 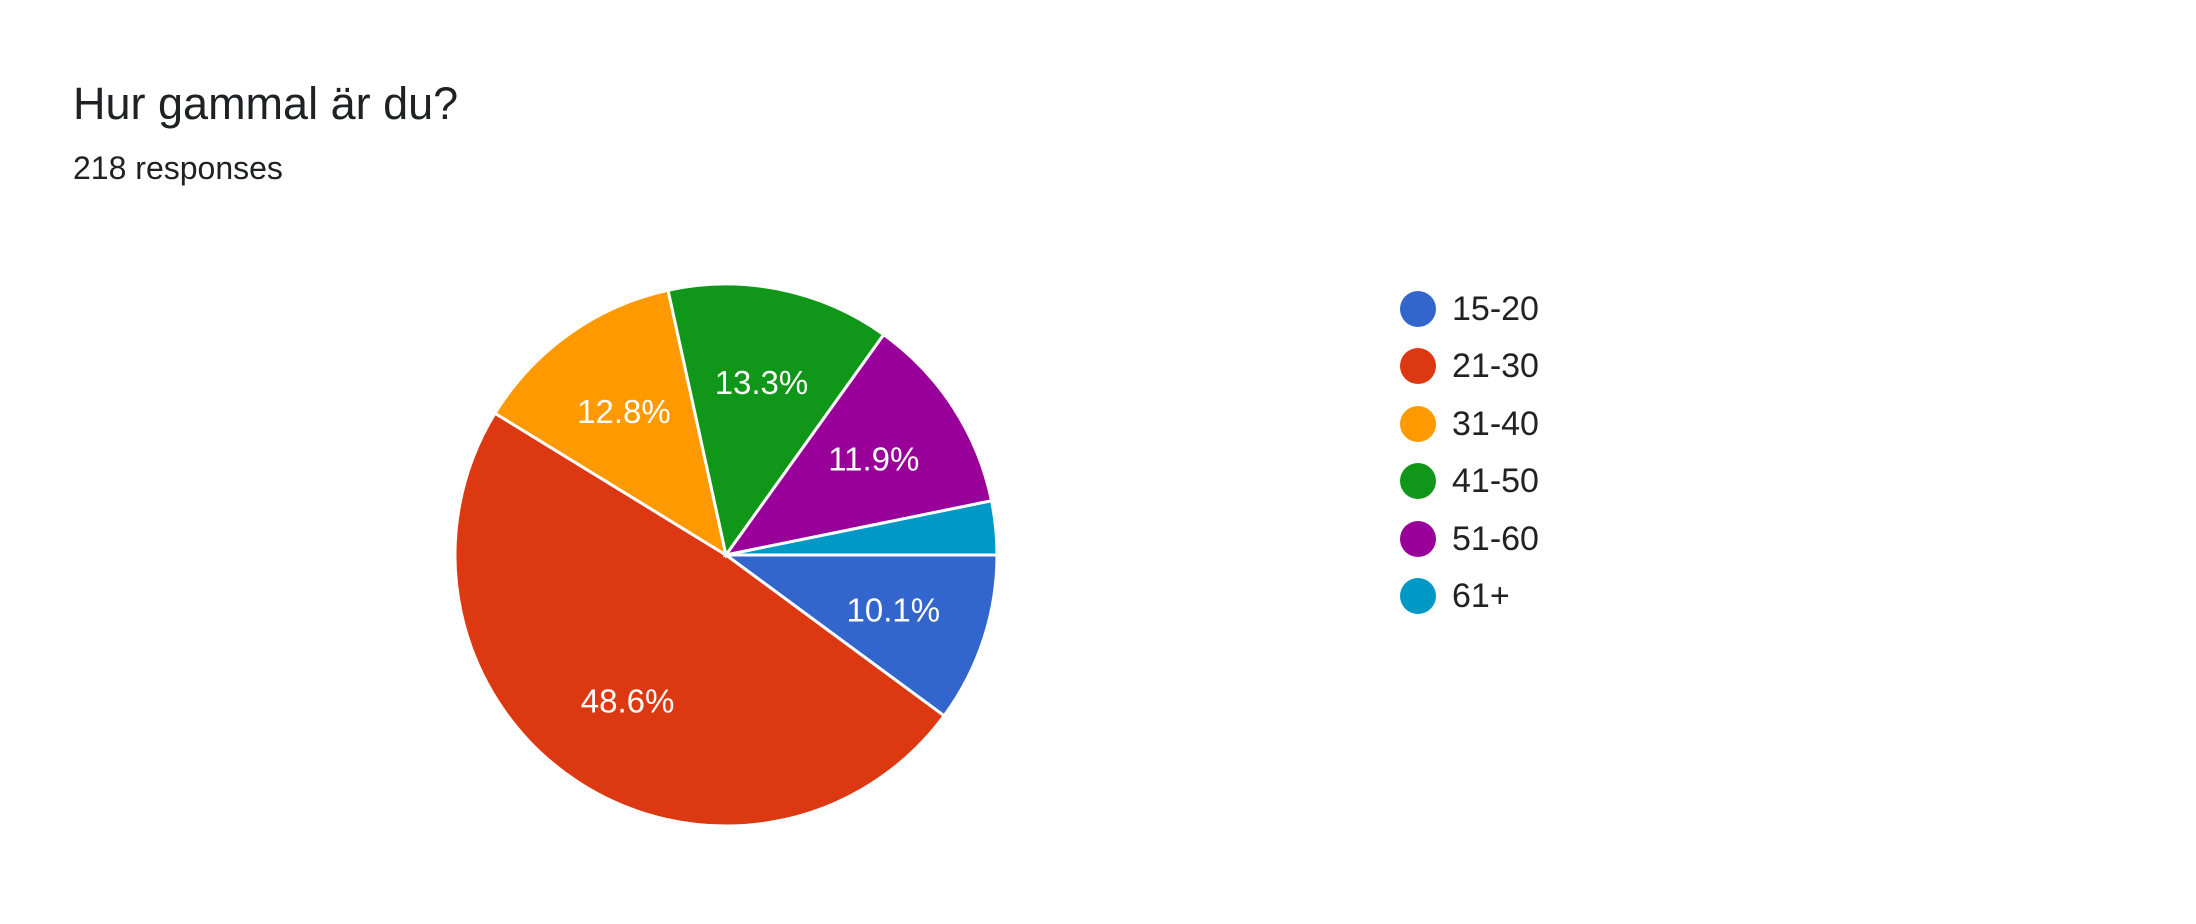 I want to click on legend-item-15-20: 15-20, so click(x=1469, y=309).